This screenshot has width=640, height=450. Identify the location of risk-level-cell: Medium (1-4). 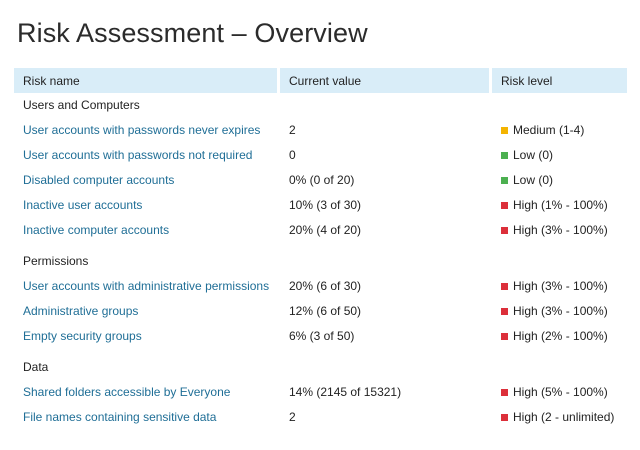
(559, 129).